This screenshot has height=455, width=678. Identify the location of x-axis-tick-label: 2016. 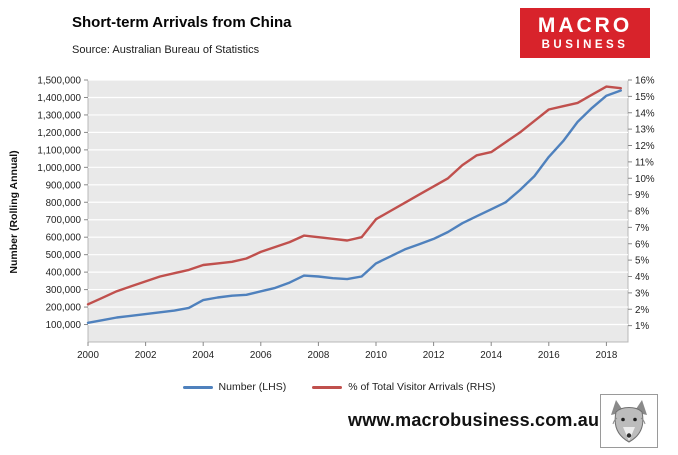
(549, 355).